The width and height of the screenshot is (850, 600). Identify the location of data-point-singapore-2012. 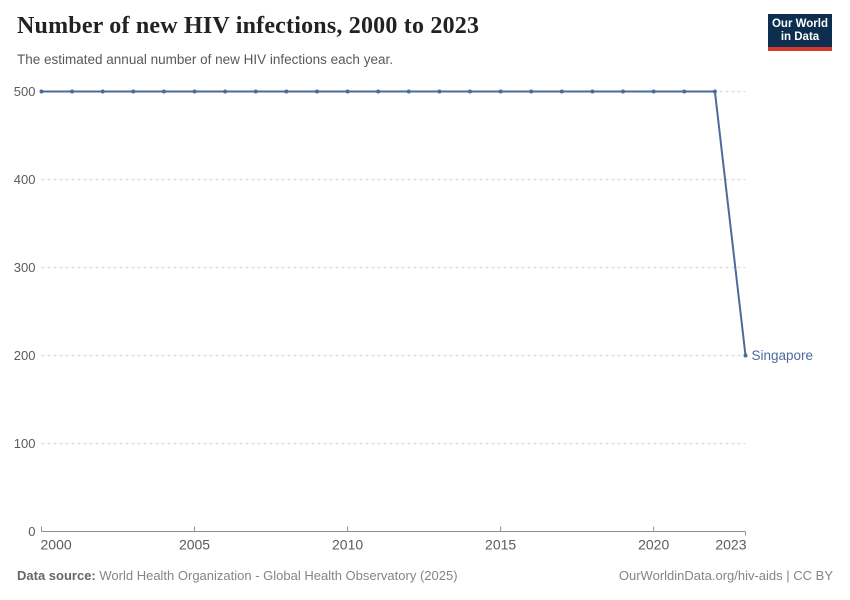
(408, 91).